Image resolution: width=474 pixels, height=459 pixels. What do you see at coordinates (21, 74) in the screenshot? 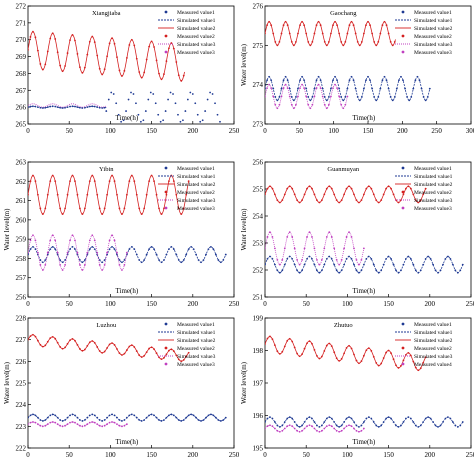
I see `y-tick-label: 268` at bounding box center [21, 74].